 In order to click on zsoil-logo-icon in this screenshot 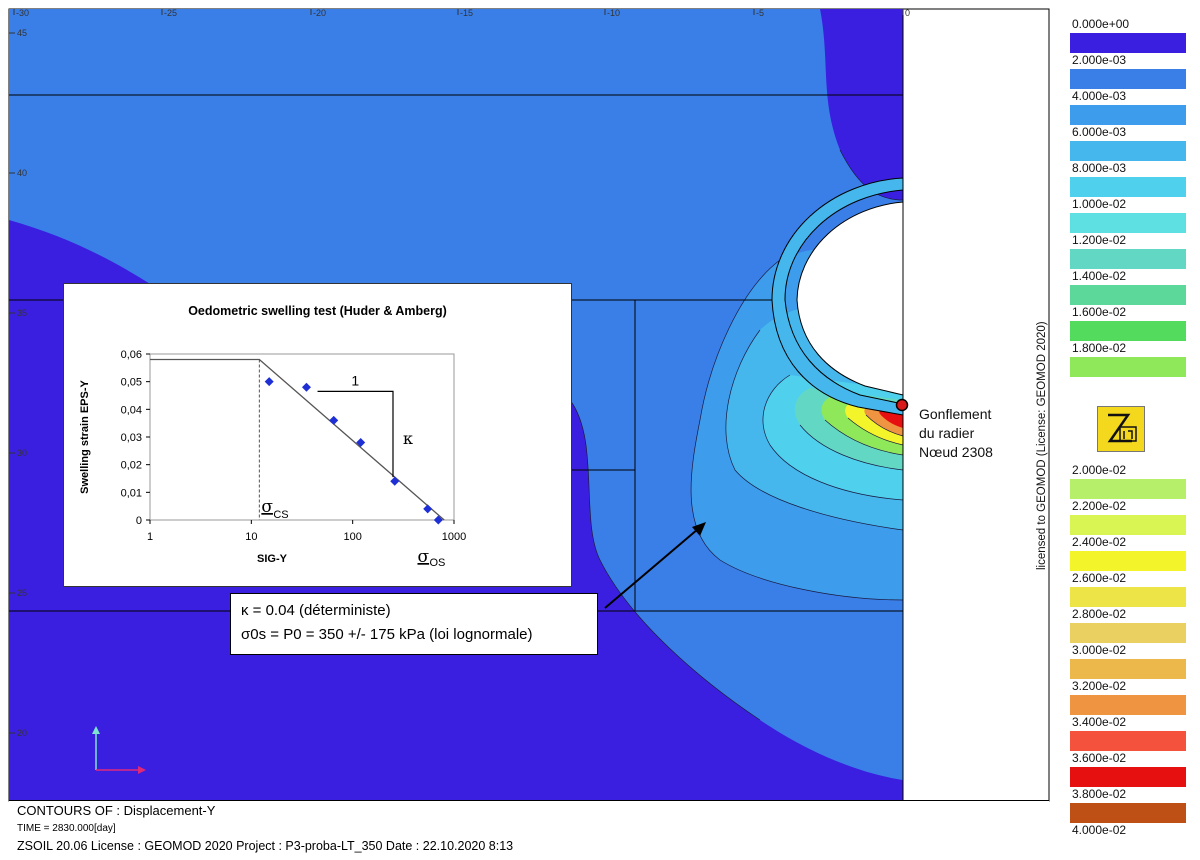, I will do `click(1121, 429)`.